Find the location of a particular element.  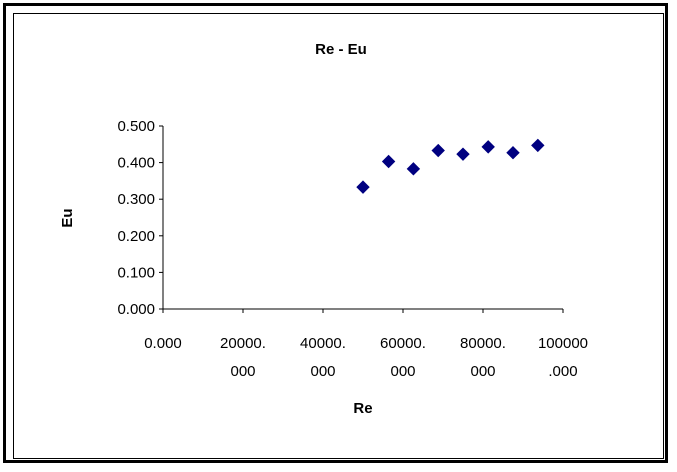

y-axis-title: Eu is located at coordinates (67, 217).